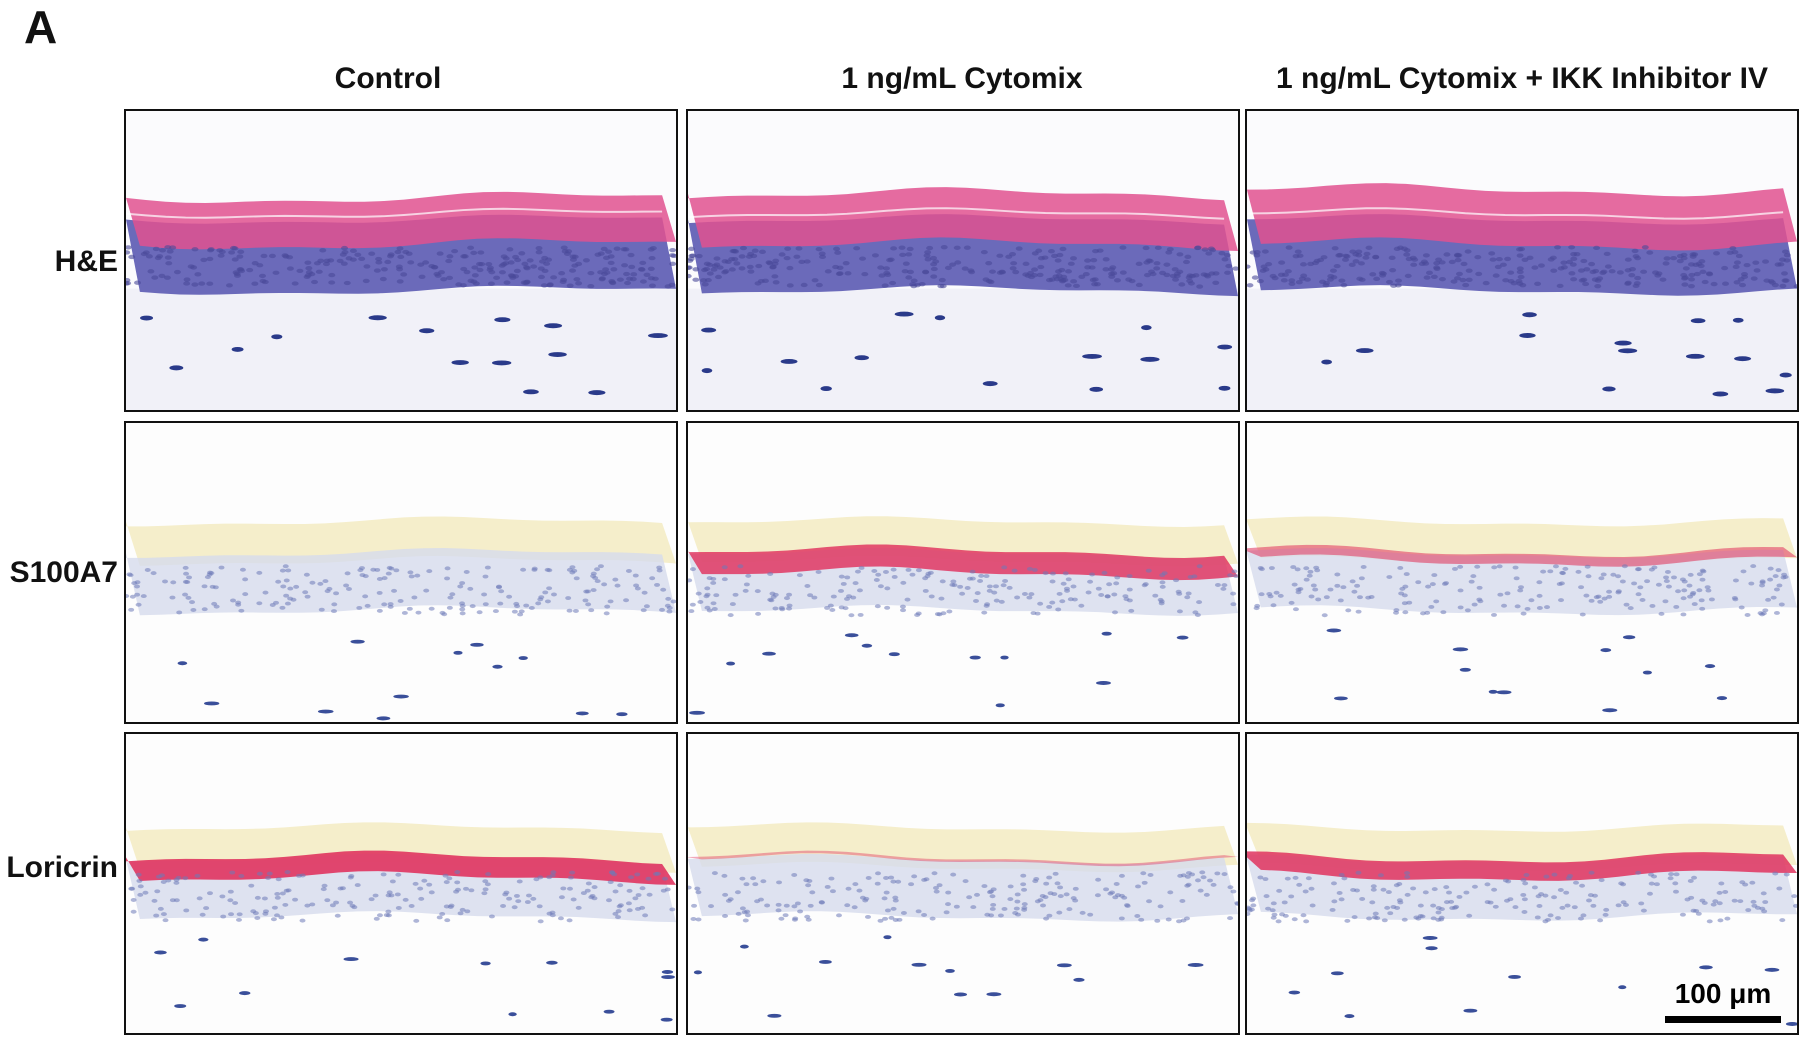 This screenshot has height=1038, width=1800. I want to click on scale-bar-label: 100 μm, so click(1723, 993).